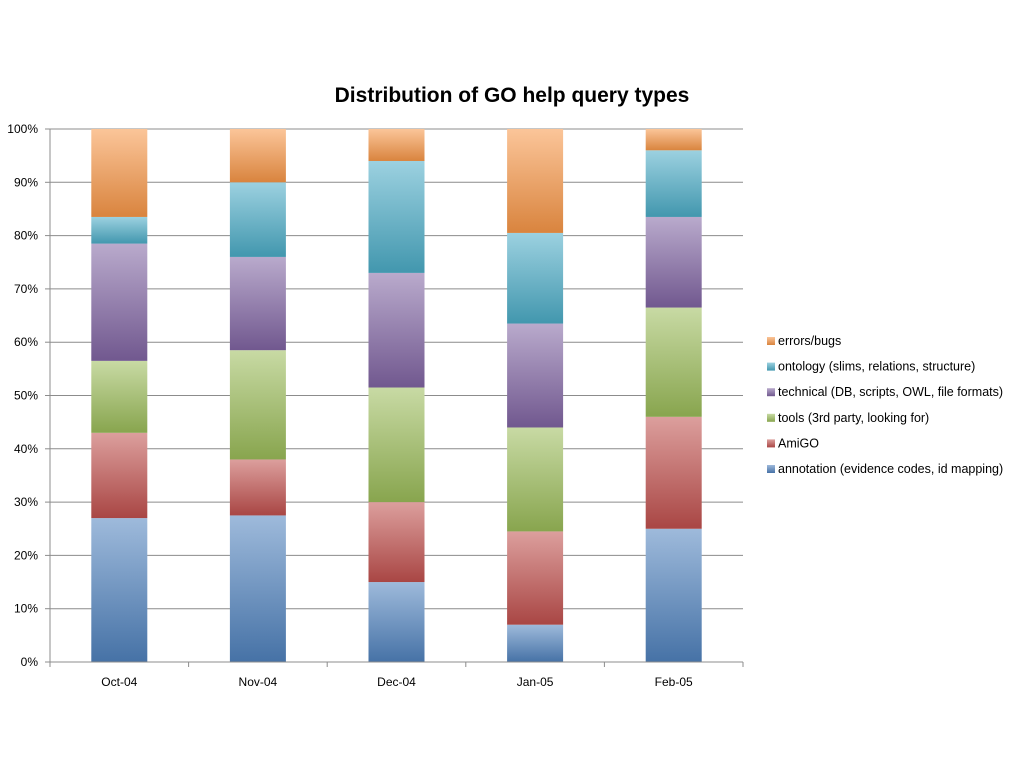 This screenshot has width=1024, height=768. What do you see at coordinates (26, 342) in the screenshot?
I see `y-tick-label: 60%` at bounding box center [26, 342].